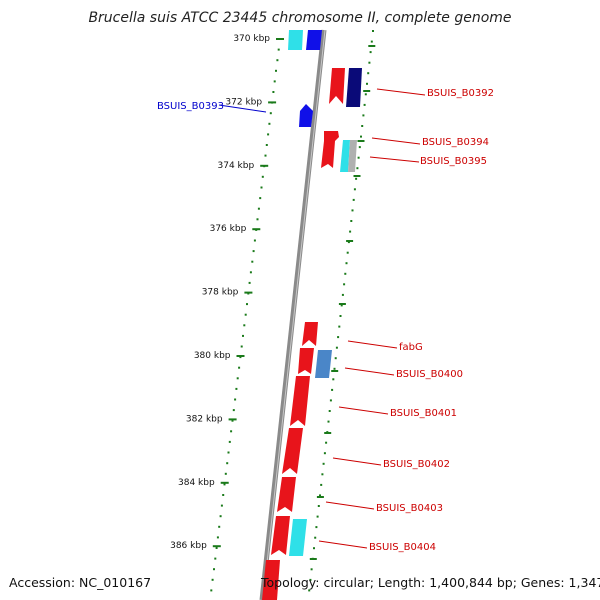  Describe the element at coordinates (453, 161) in the screenshot. I see `gene-label: BSUIS_B0395` at that location.